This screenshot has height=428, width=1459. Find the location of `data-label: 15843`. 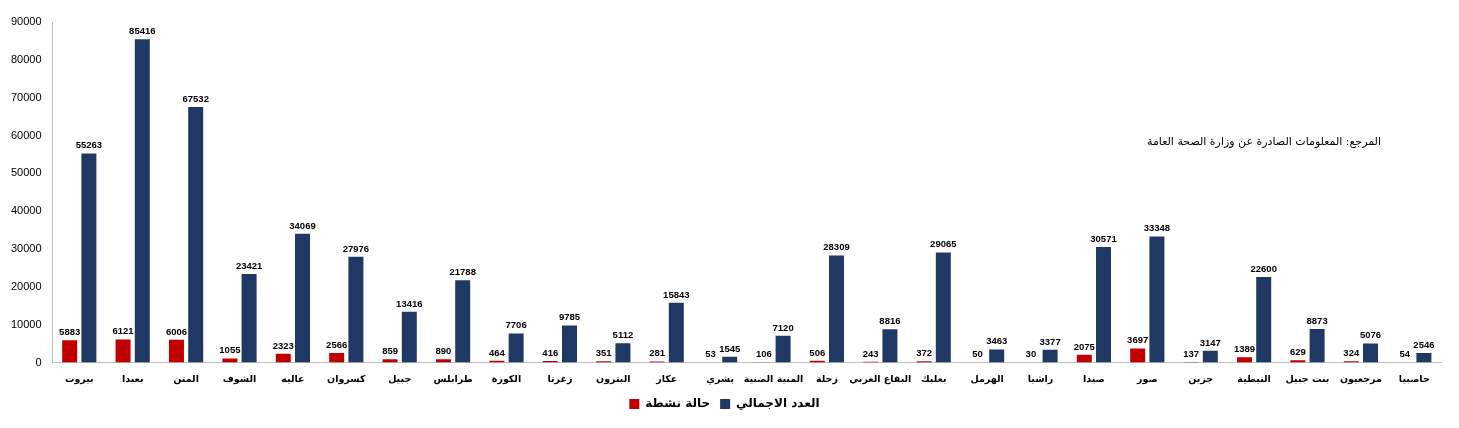

data-label: 15843 is located at coordinates (676, 294).